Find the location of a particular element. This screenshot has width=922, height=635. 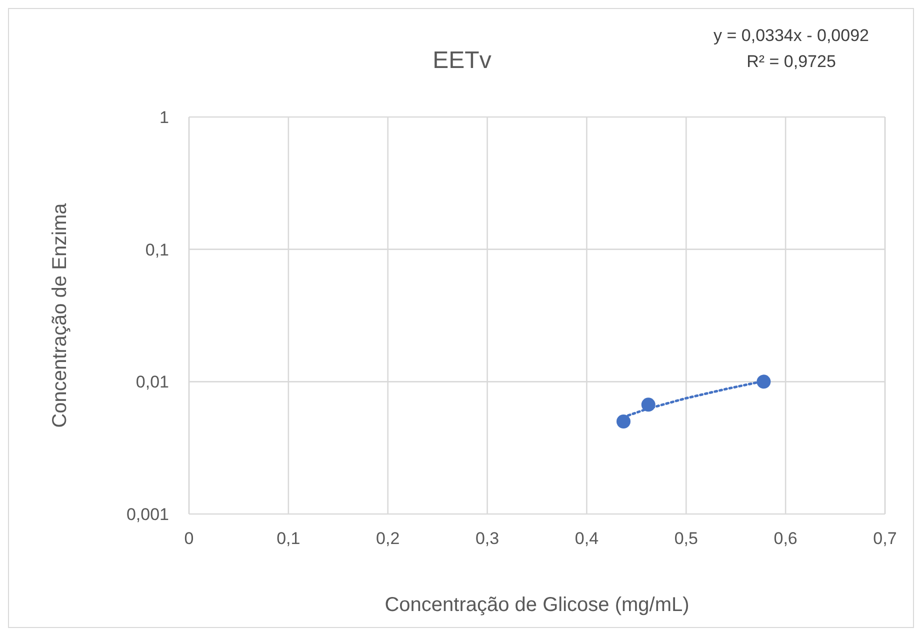

text: y = 0,0334x - 0,0092 is located at coordinates (791, 36).